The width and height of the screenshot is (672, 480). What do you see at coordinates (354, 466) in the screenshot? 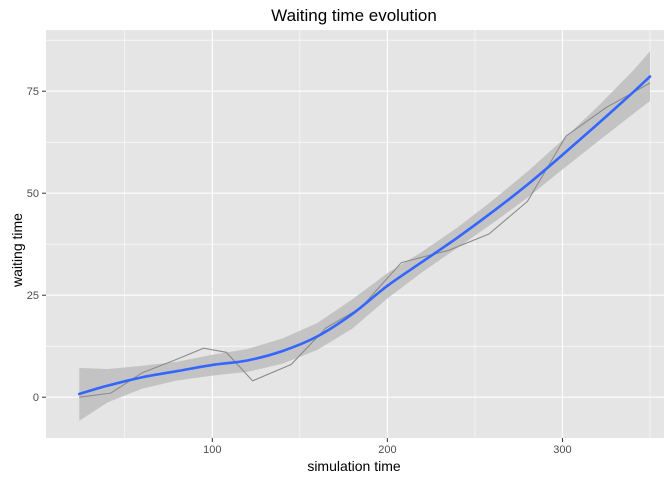
I see `x-axis-title: simulation time` at bounding box center [354, 466].